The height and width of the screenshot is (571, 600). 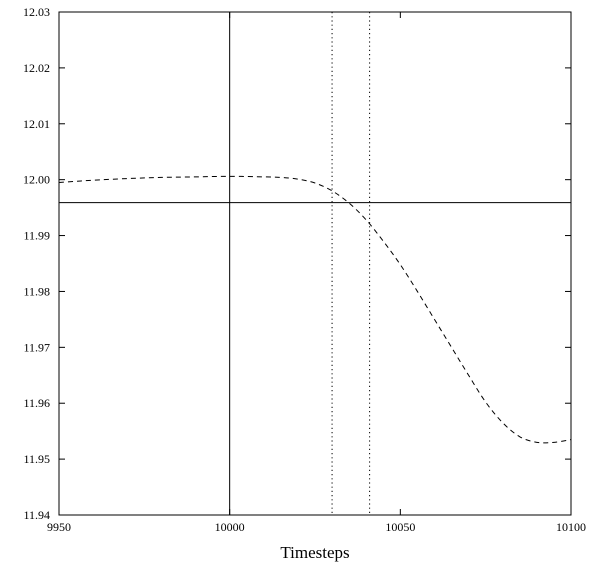 What do you see at coordinates (36, 347) in the screenshot?
I see `y-tick-label: 11.97` at bounding box center [36, 347].